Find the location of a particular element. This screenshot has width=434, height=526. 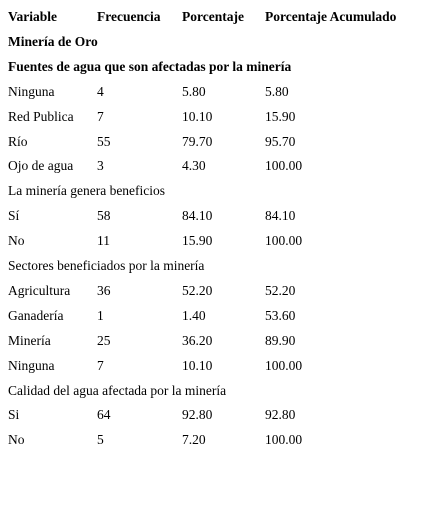

header-cell: Porcentaje is located at coordinates (213, 16).